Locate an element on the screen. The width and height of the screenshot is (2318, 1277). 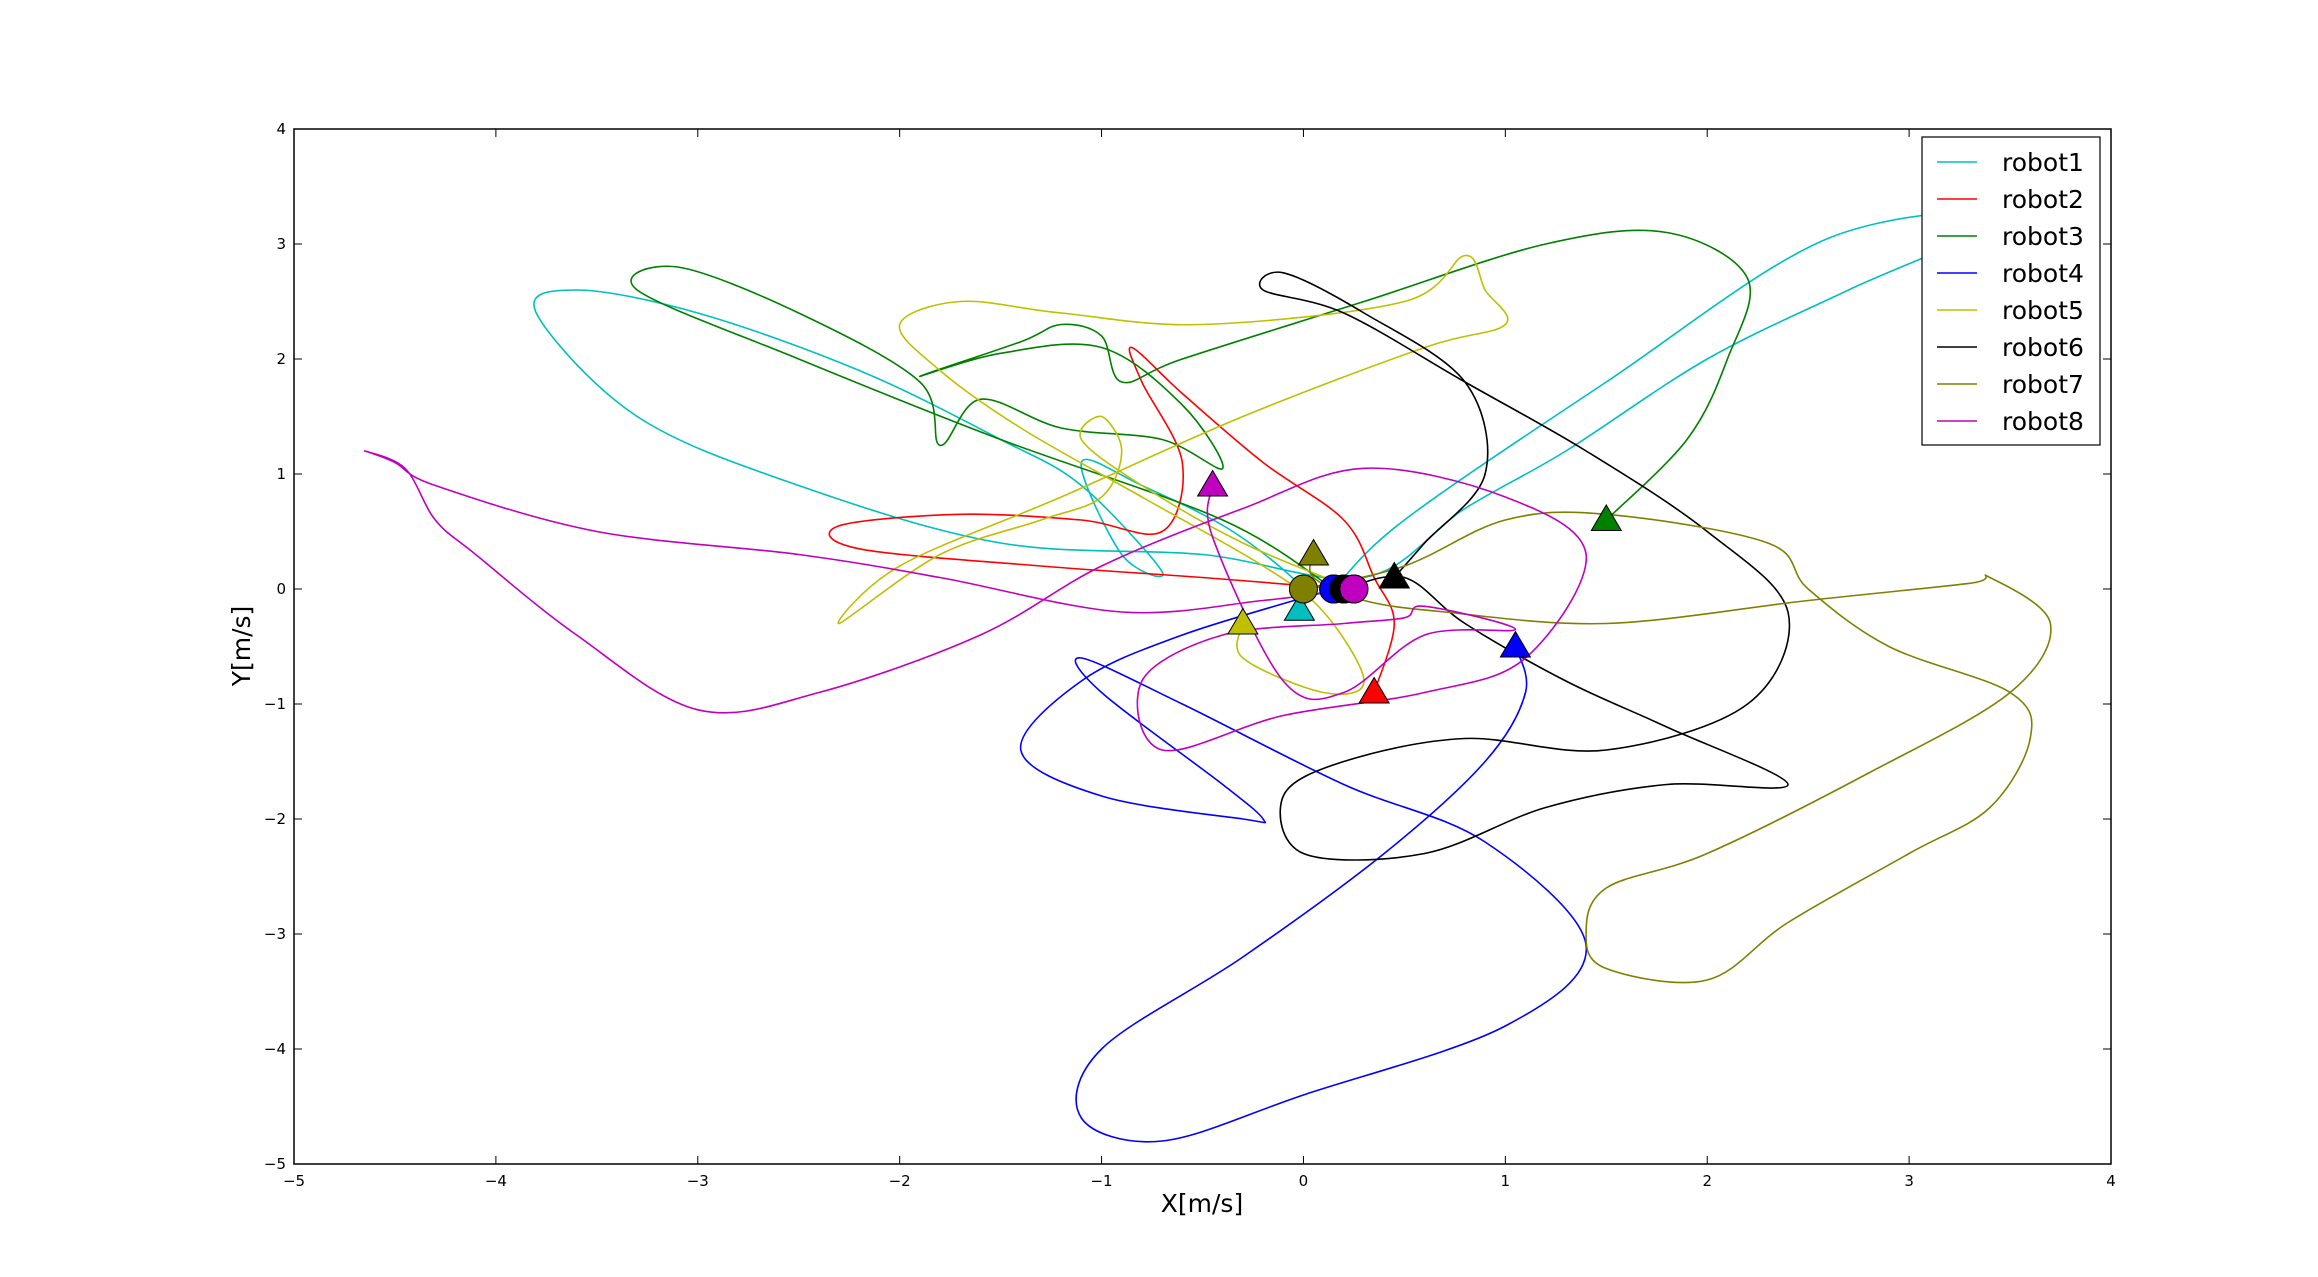
legend-label-robot5: robot5 is located at coordinates (2043, 310).